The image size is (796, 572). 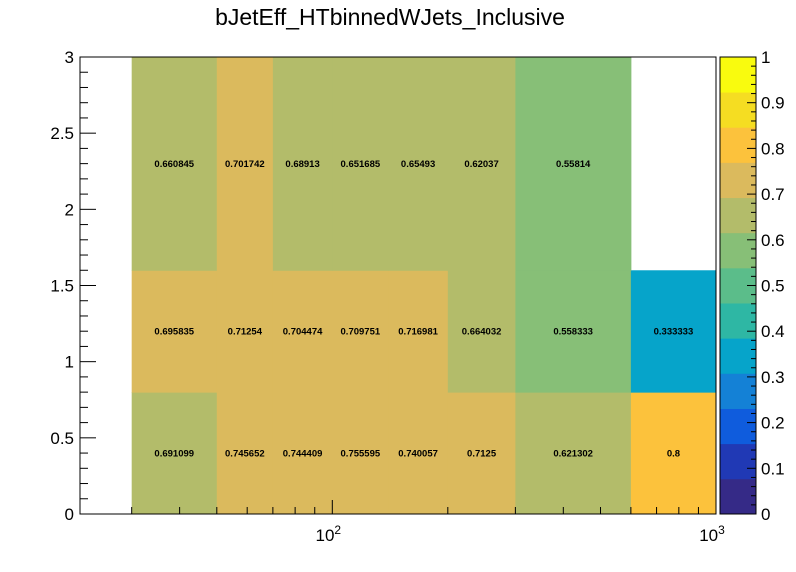 I want to click on cell-value-label: 0.62037, so click(x=481, y=164).